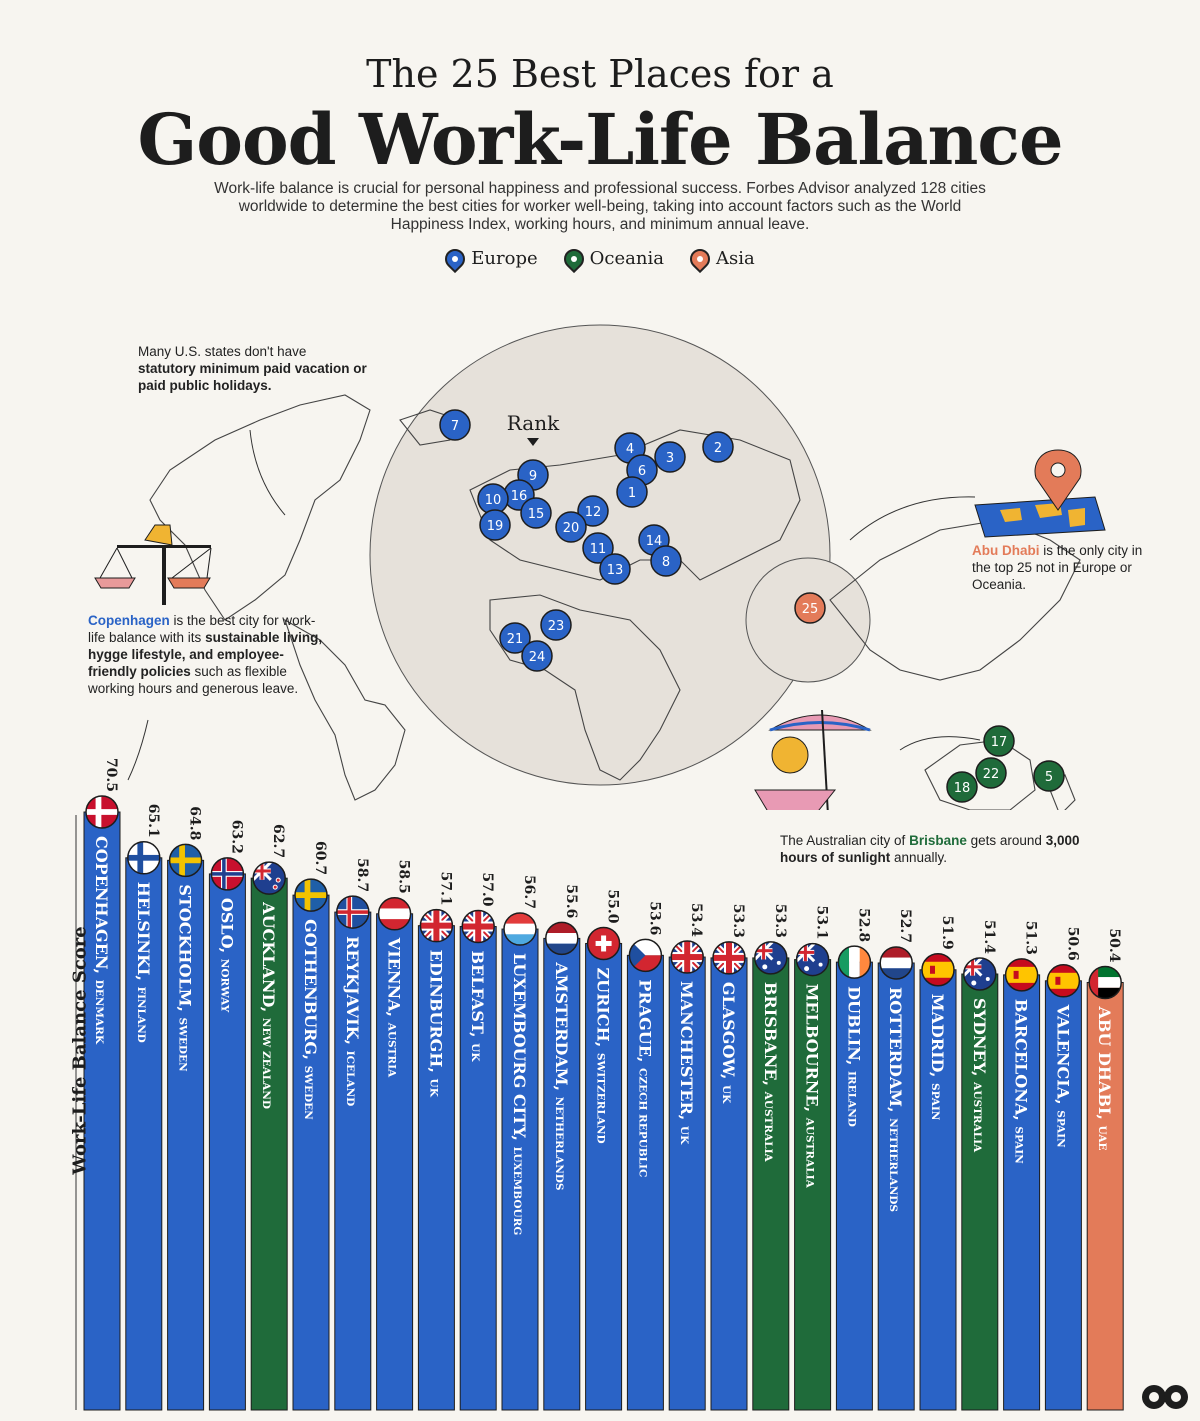  I want to click on value-label: 58.5, so click(404, 877).